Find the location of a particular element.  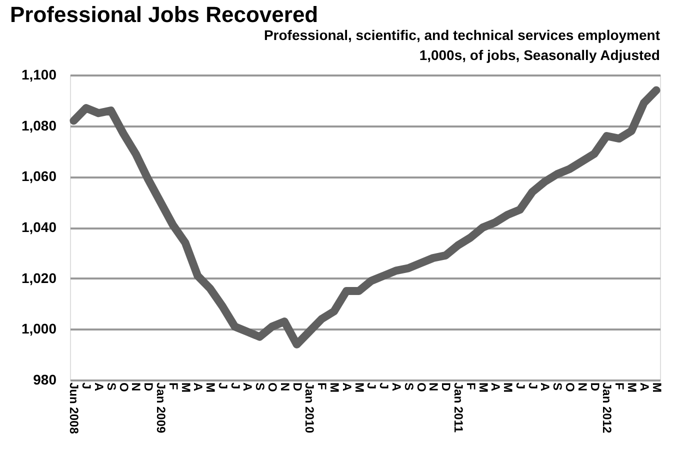

x-tick-label: Jan 2011 is located at coordinates (458, 407).